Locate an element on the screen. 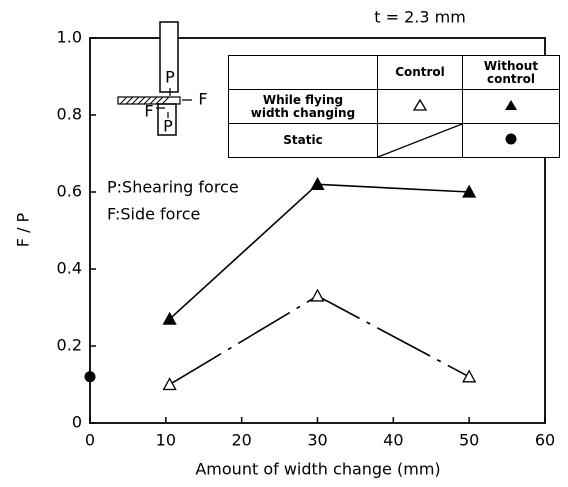  x-tick-label: 0 is located at coordinates (90, 440).